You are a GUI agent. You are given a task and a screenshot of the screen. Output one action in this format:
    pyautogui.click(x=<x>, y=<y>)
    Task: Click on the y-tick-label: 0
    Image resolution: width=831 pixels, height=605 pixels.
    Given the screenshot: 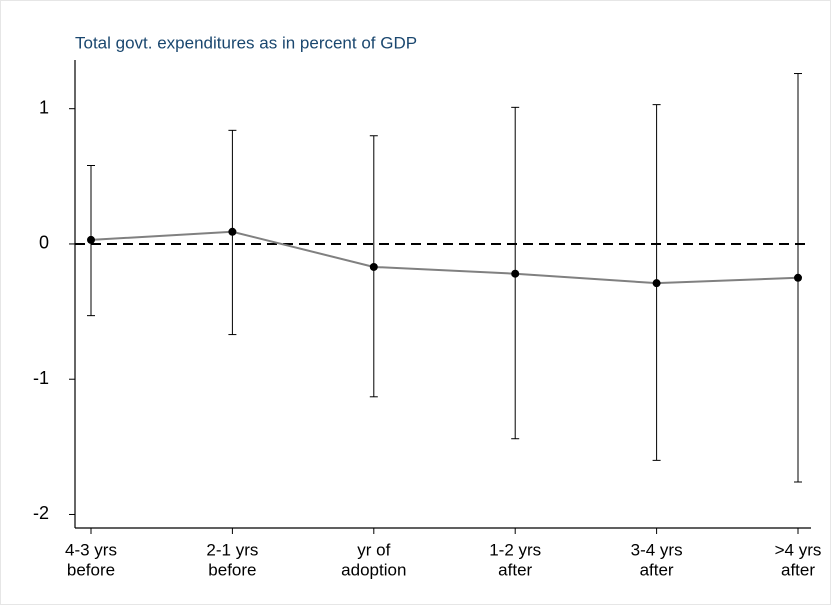 What is the action you would take?
    pyautogui.click(x=44, y=243)
    